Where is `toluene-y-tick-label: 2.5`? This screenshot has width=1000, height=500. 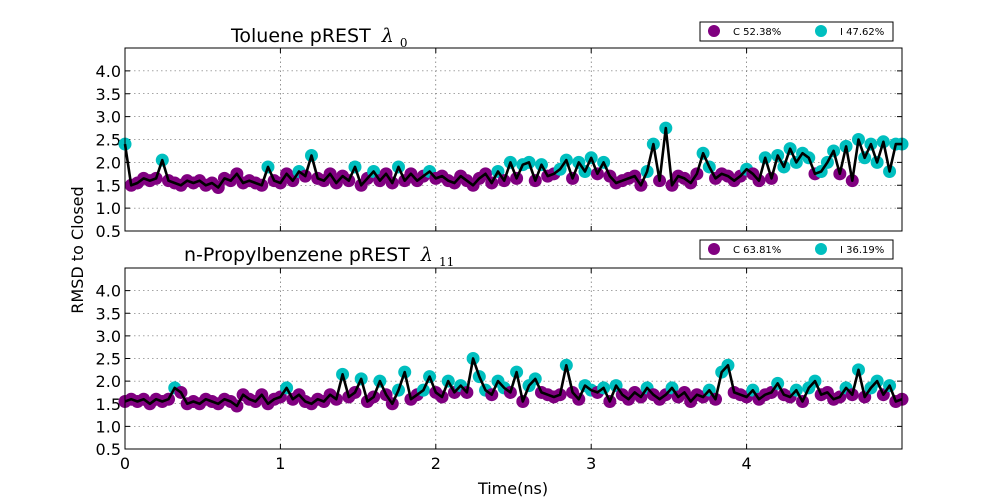
toluene-y-tick-label: 2.5 is located at coordinates (108, 140).